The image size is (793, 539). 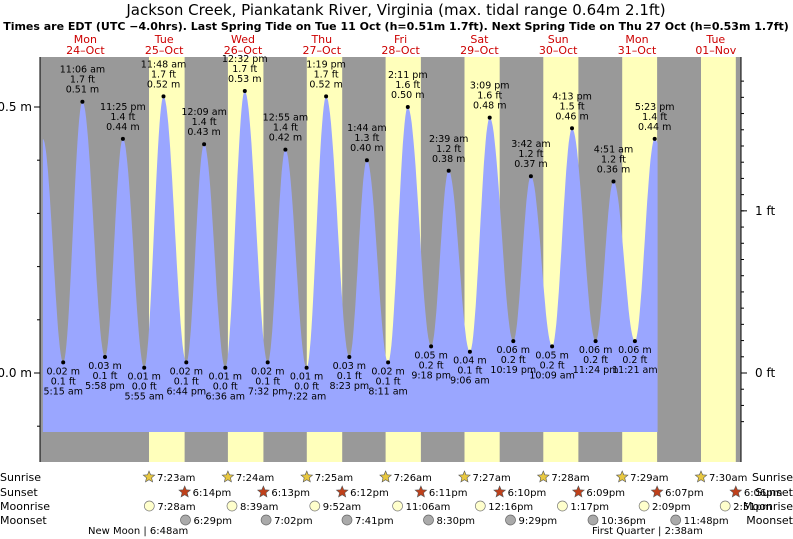 I want to click on sunrise-time: 7:24am, so click(x=255, y=478).